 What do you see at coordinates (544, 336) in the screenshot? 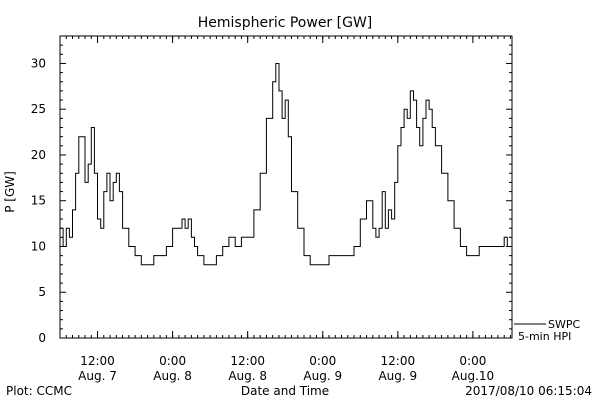
I see `legend-label-hpi: 5-min HPI` at bounding box center [544, 336].